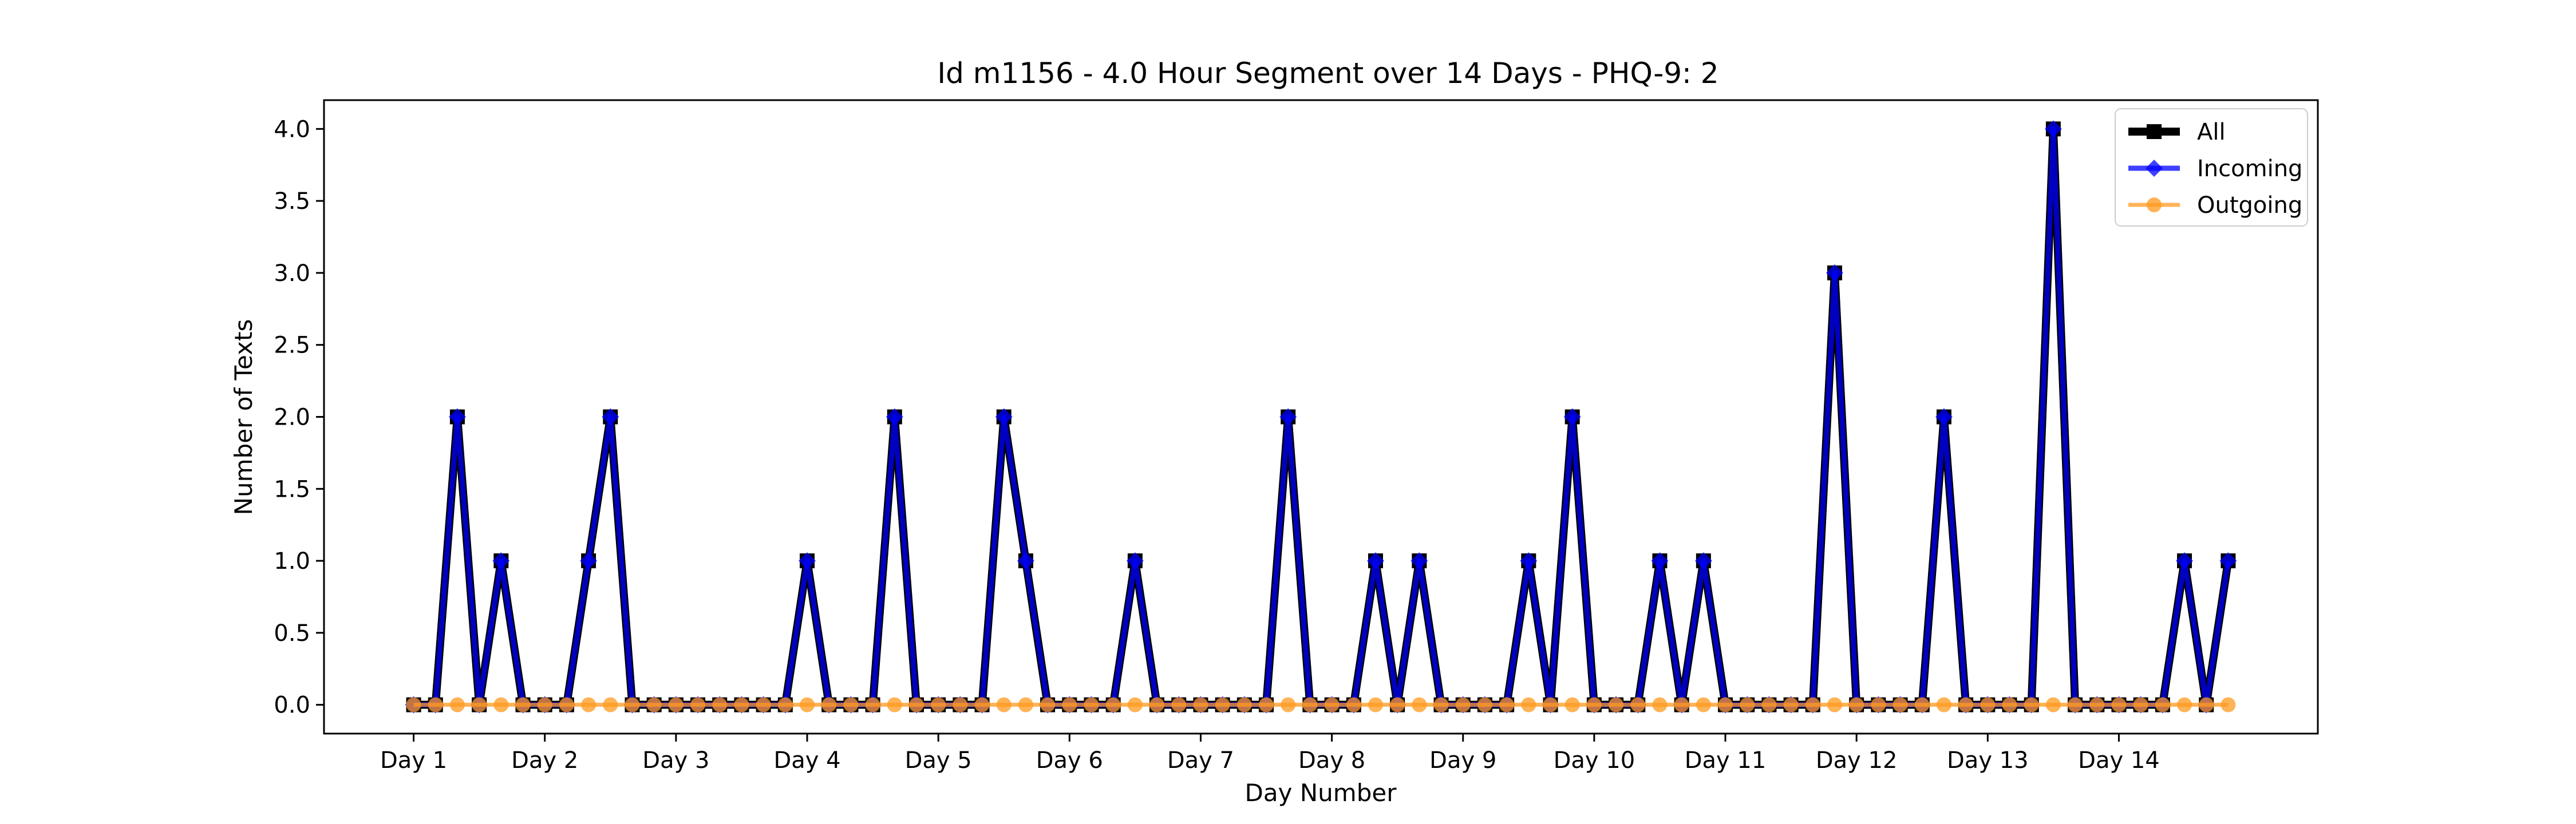 This screenshot has width=2576, height=824. Describe the element at coordinates (2211, 132) in the screenshot. I see `legend-label-all: All` at that location.